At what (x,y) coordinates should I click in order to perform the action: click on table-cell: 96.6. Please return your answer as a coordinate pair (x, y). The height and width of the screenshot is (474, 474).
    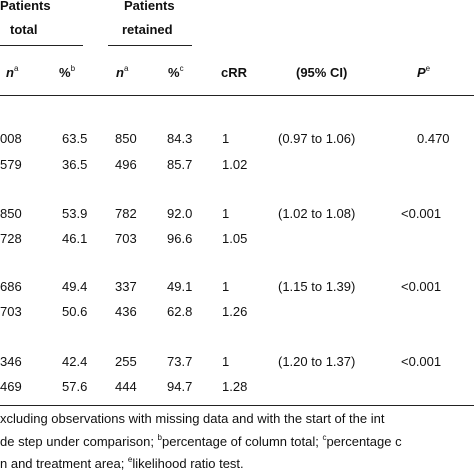
    Looking at the image, I should click on (180, 238).